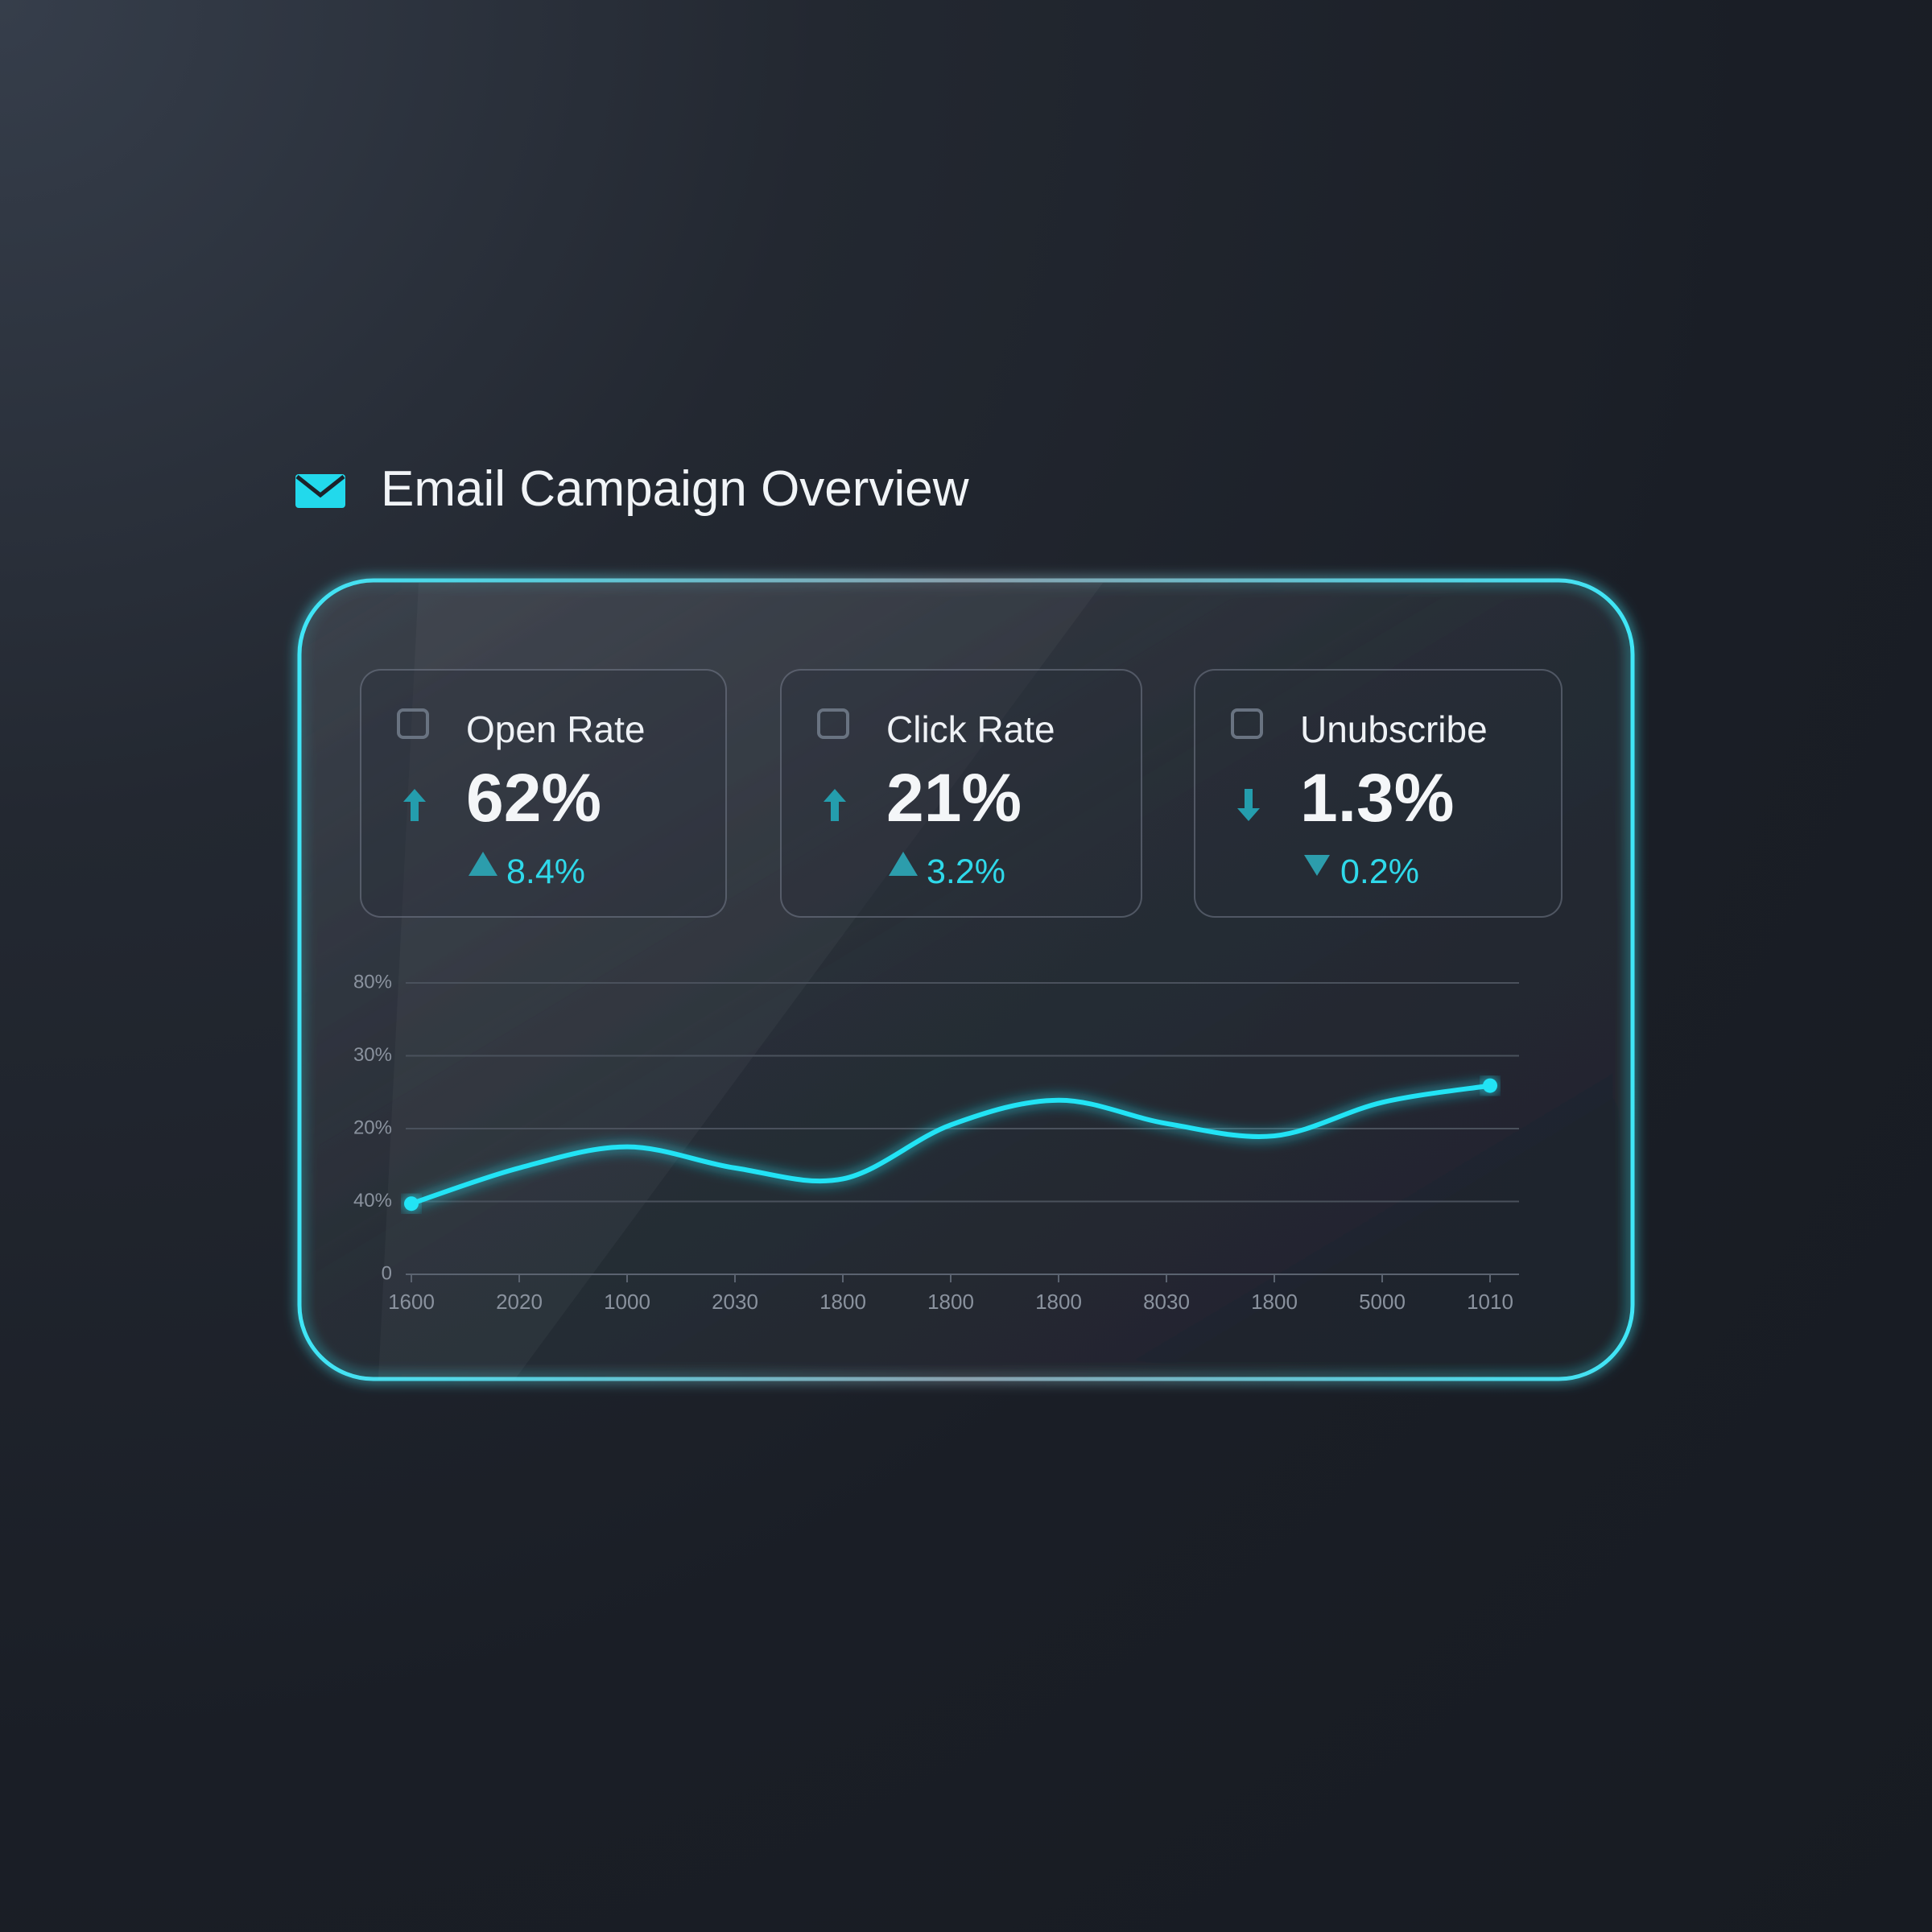 The width and height of the screenshot is (1932, 1932). What do you see at coordinates (675, 489) in the screenshot?
I see `page-title: Email Campaign Overview` at bounding box center [675, 489].